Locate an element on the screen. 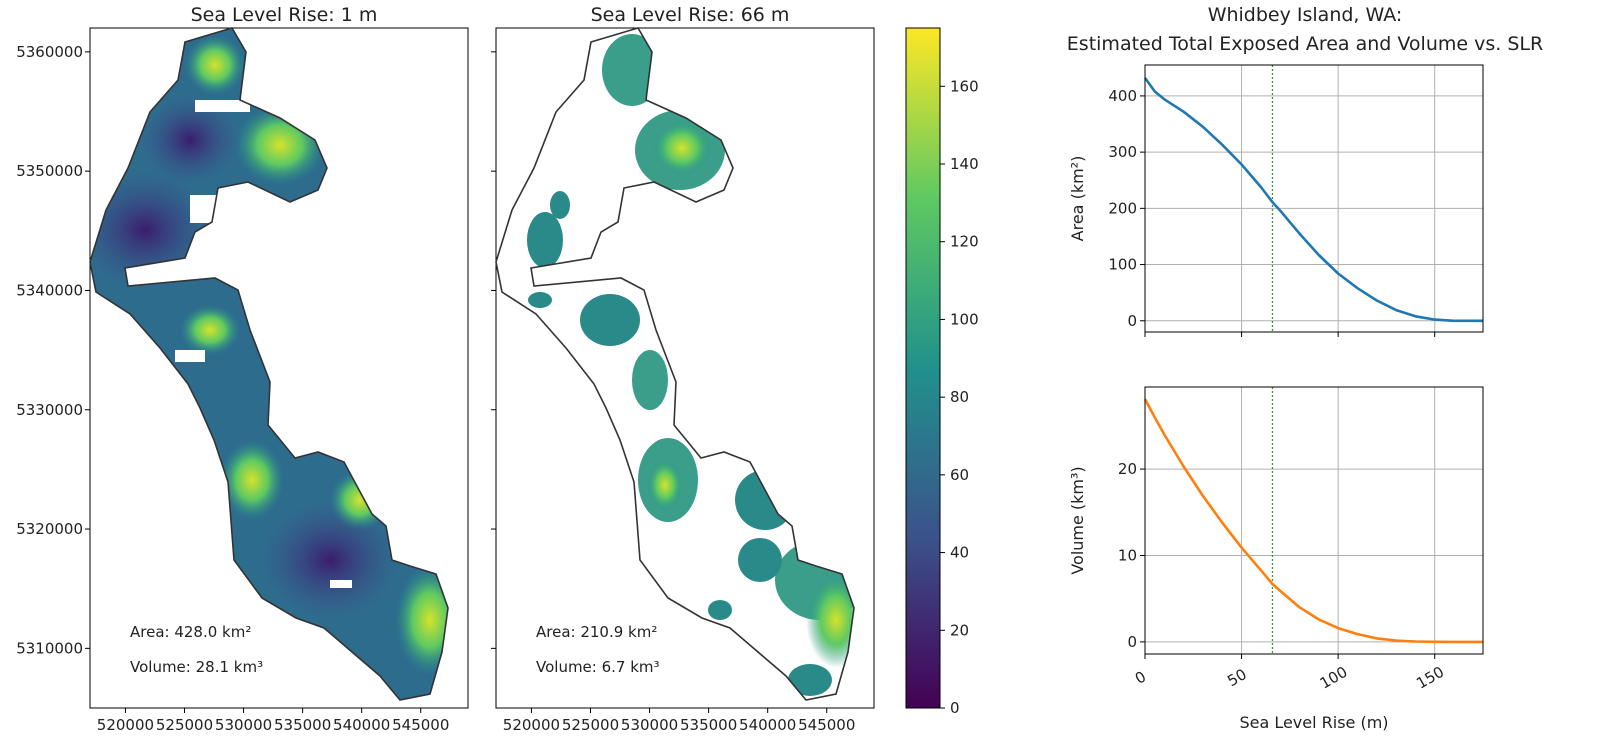 This screenshot has width=1624, height=736. map-left-area-annotation: Area: 428.0 km² is located at coordinates (190, 632).